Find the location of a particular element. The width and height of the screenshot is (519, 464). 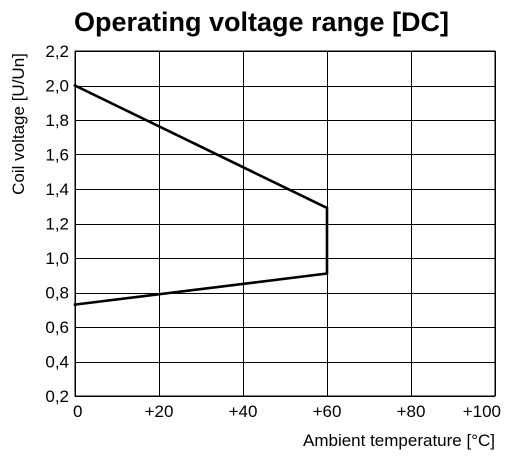

y-axis-label: Coil voltage [U/Un] is located at coordinates (18, 124).